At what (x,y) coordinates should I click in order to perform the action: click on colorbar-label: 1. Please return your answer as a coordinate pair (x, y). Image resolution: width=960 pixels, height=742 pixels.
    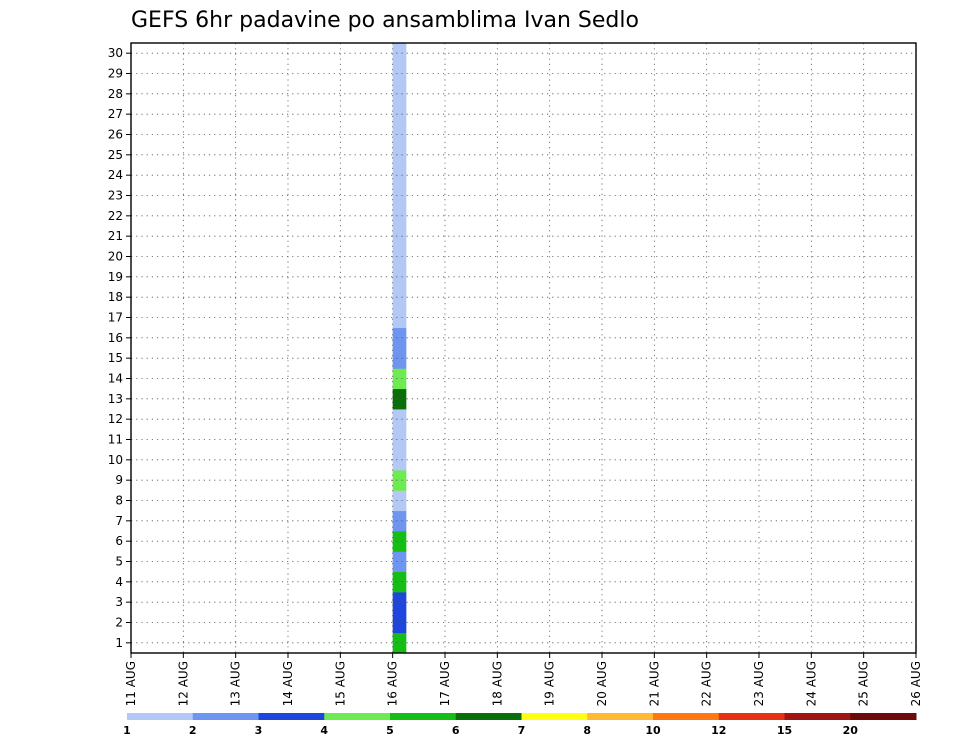
    Looking at the image, I should click on (127, 730).